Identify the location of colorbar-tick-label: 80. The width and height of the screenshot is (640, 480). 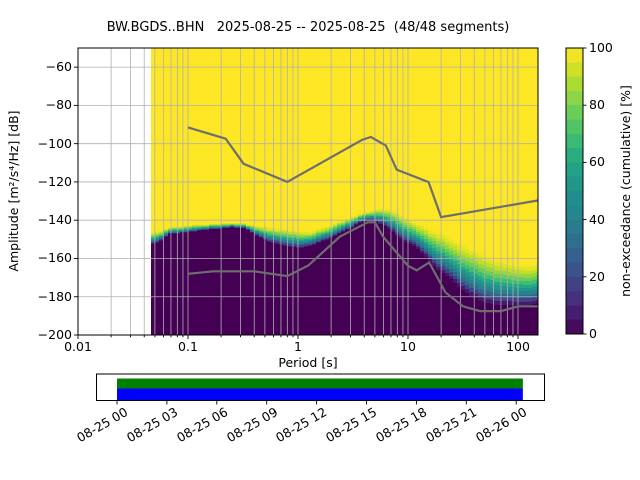
(597, 105).